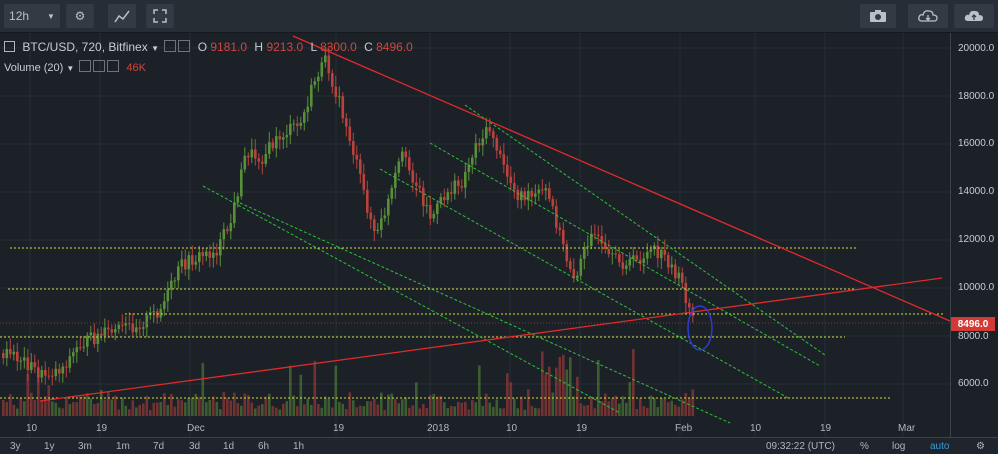 Image resolution: width=998 pixels, height=454 pixels. Describe the element at coordinates (85, 66) in the screenshot. I see `visibility-icon` at that location.